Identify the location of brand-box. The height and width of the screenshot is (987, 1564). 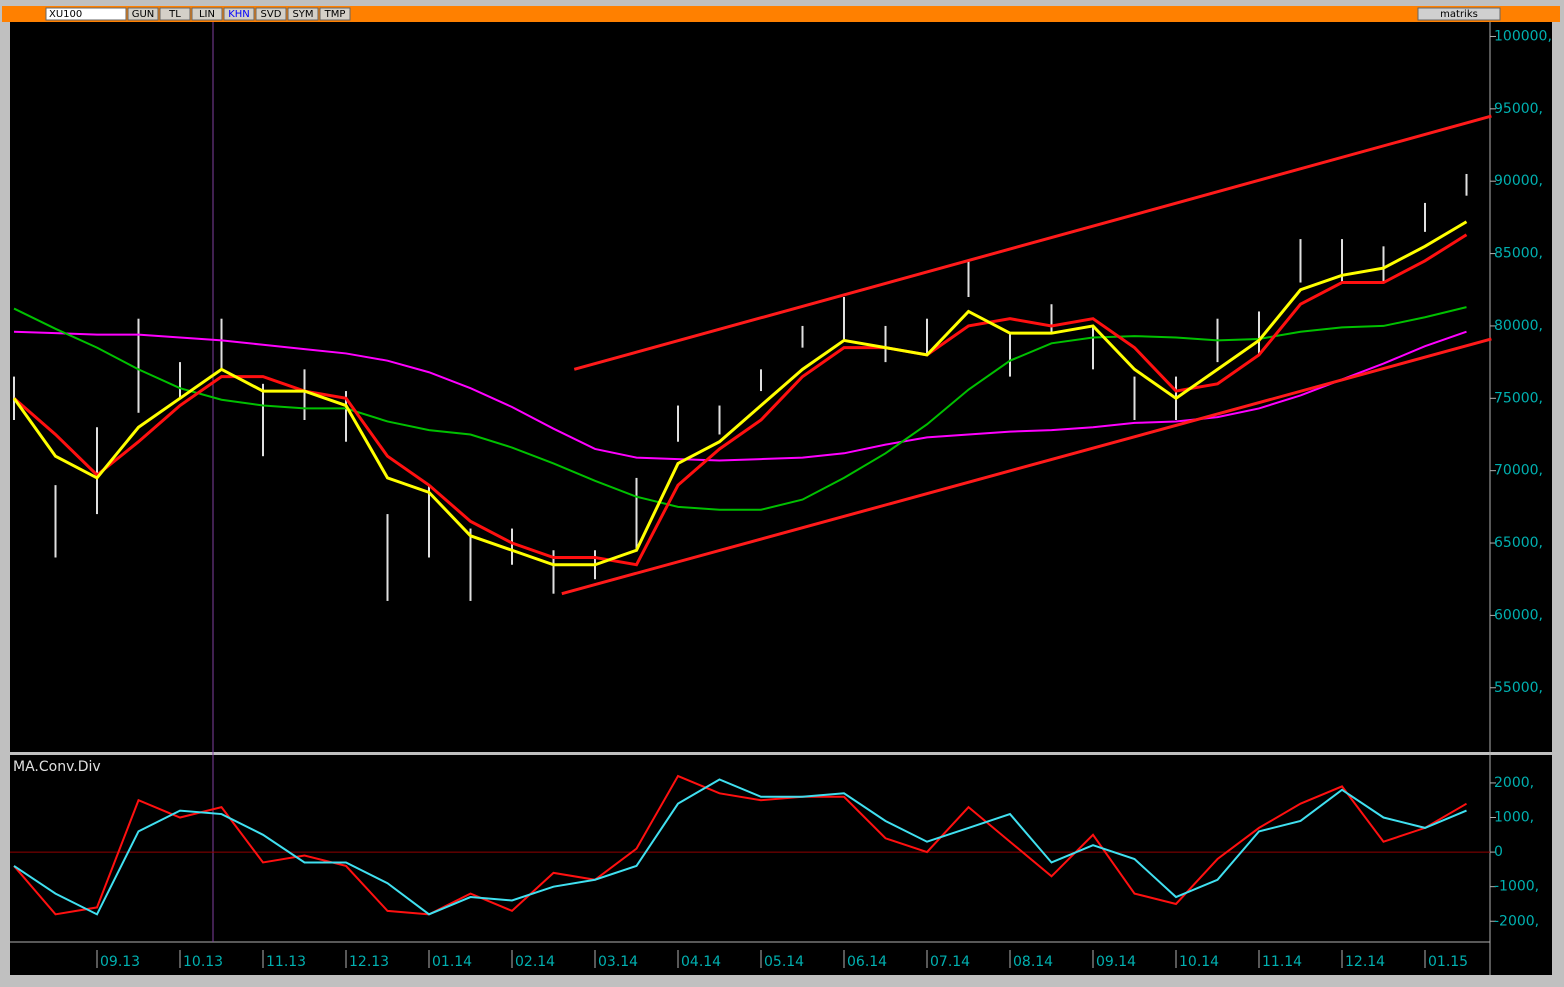
(1459, 14).